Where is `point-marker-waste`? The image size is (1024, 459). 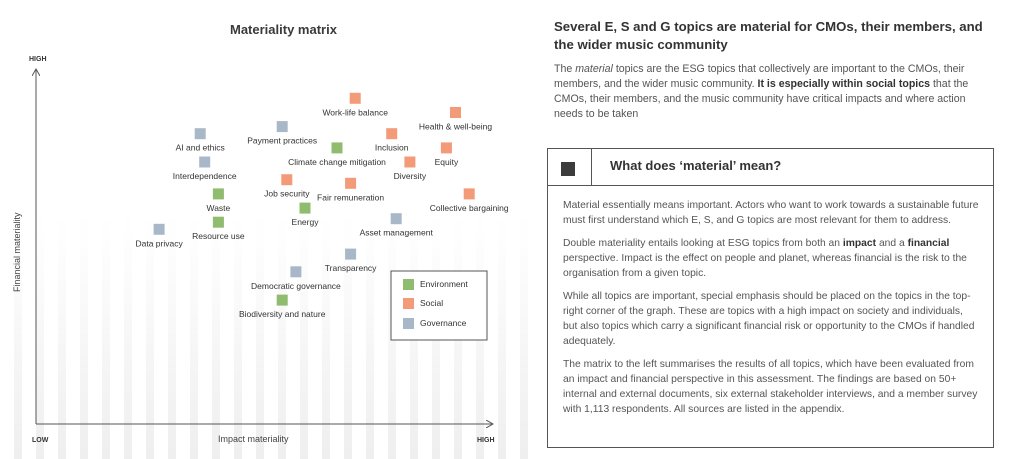 point-marker-waste is located at coordinates (218, 194).